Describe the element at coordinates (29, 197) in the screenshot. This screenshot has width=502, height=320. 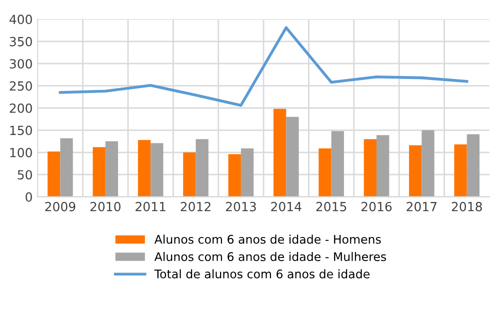
I see `y-tick-label: 0` at that location.